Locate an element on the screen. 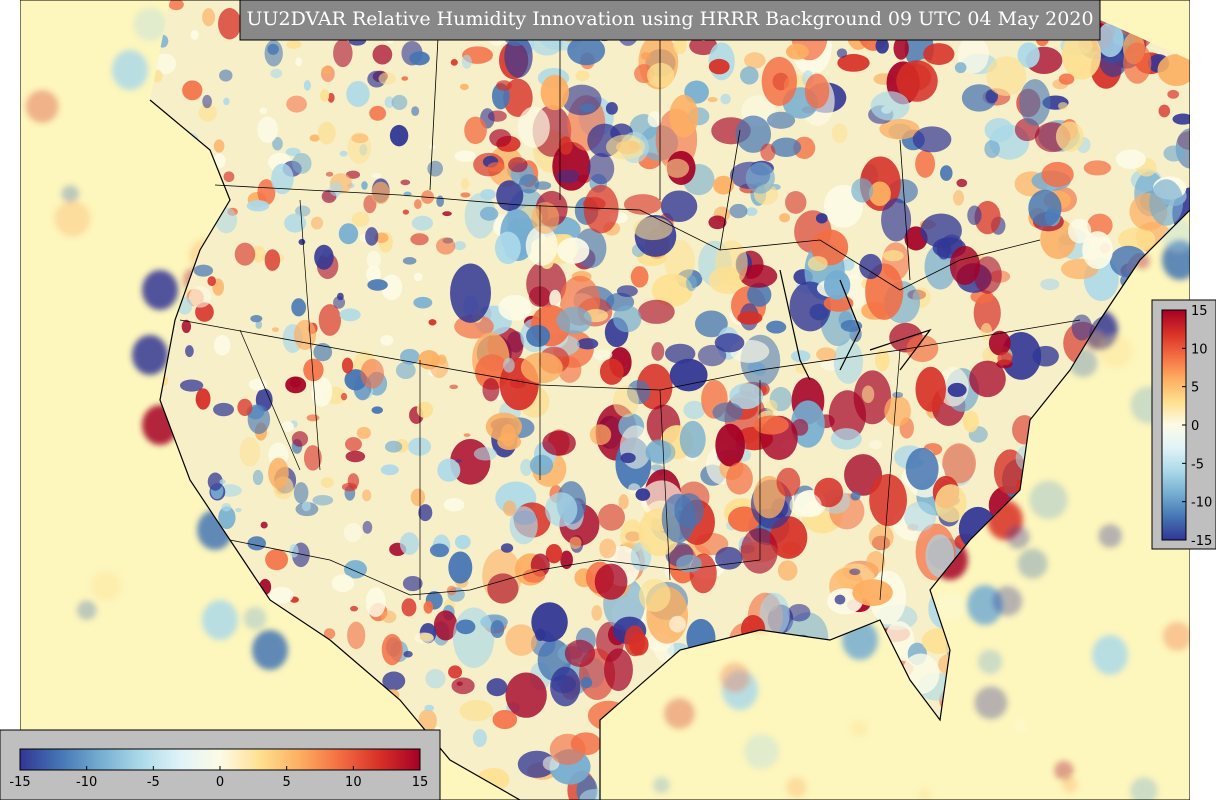 The image size is (1216, 800). tick-label: -15 is located at coordinates (1201, 541).